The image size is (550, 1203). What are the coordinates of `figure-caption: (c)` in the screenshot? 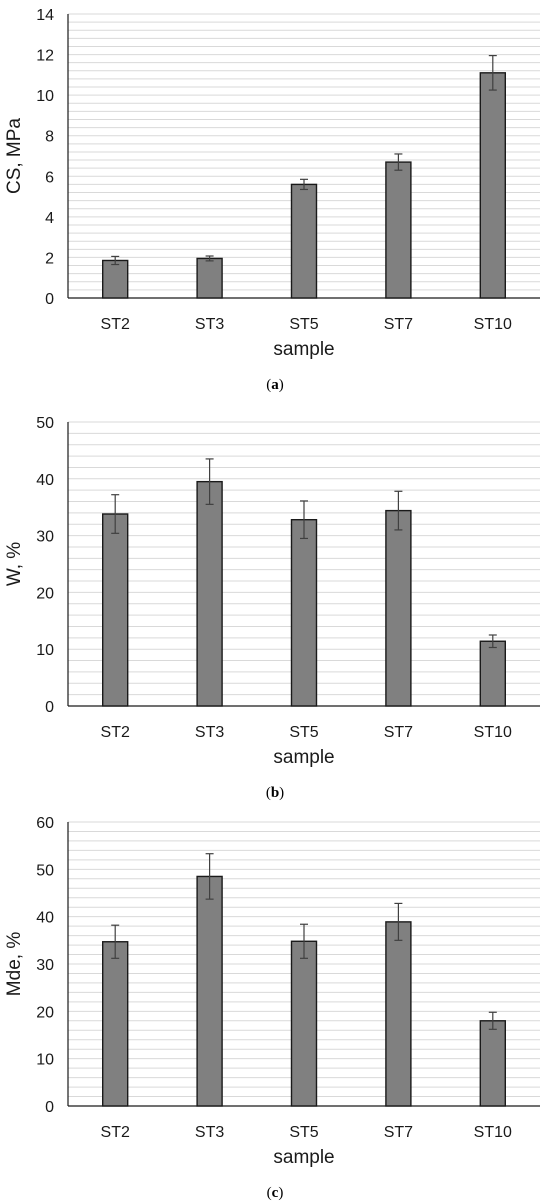 It's located at (275, 1193).